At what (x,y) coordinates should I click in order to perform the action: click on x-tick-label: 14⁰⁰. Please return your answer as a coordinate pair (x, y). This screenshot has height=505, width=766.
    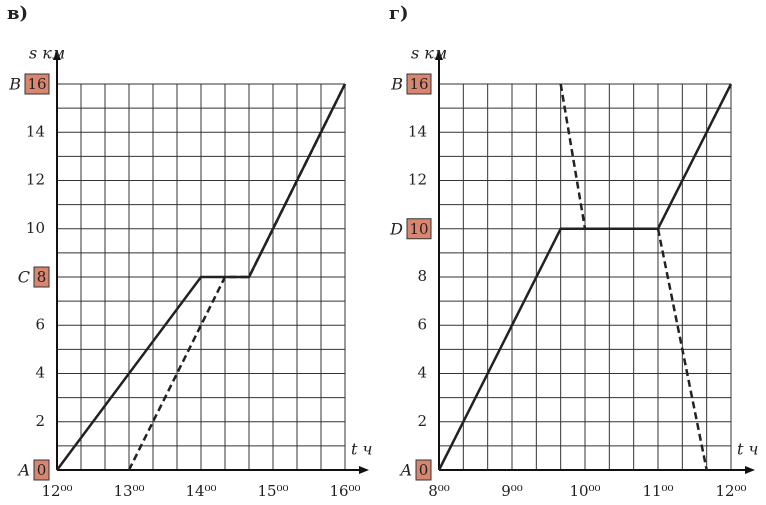
    Looking at the image, I should click on (200, 491).